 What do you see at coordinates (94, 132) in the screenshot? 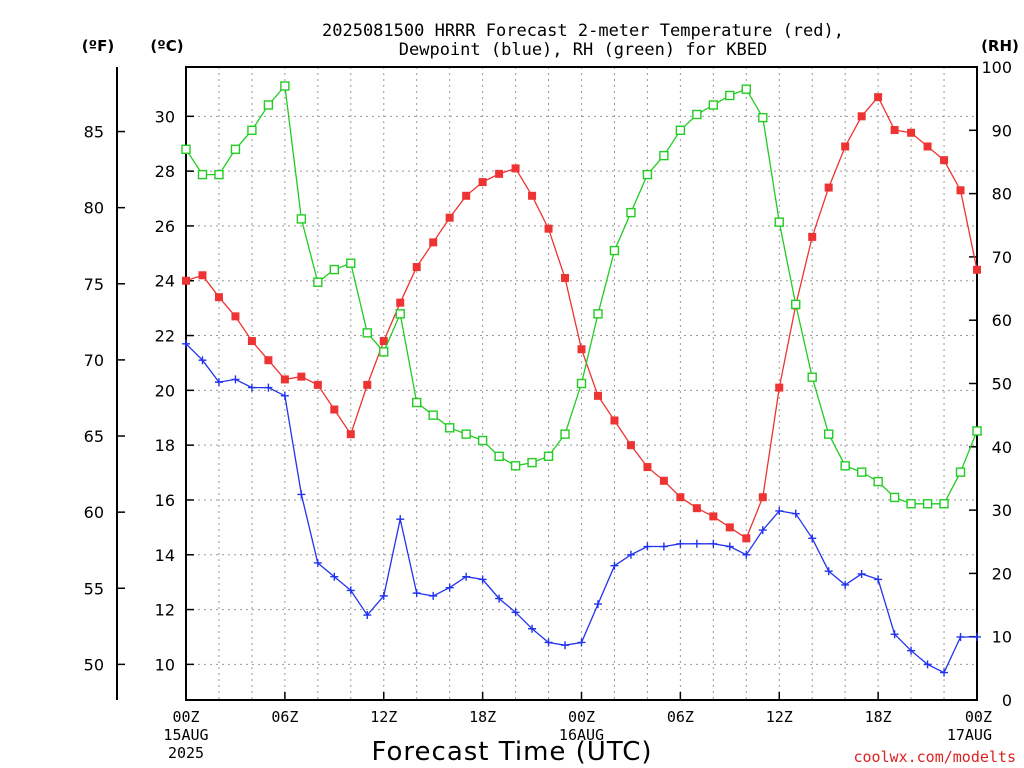
I see `fahrenheit-tick-label: 85` at bounding box center [94, 132].